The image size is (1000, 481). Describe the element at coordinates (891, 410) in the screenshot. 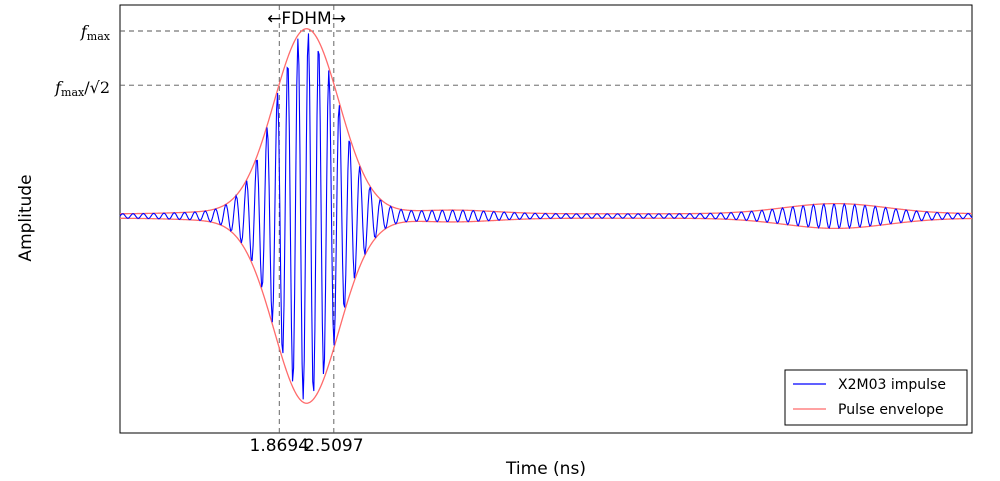

I see `legend-label-envelope: Pulse envelope` at that location.